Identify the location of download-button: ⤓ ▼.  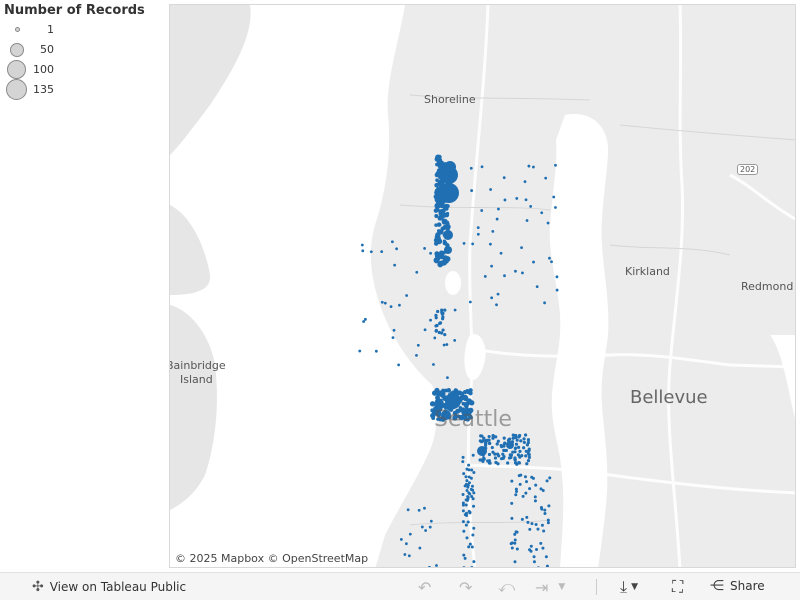
(629, 586).